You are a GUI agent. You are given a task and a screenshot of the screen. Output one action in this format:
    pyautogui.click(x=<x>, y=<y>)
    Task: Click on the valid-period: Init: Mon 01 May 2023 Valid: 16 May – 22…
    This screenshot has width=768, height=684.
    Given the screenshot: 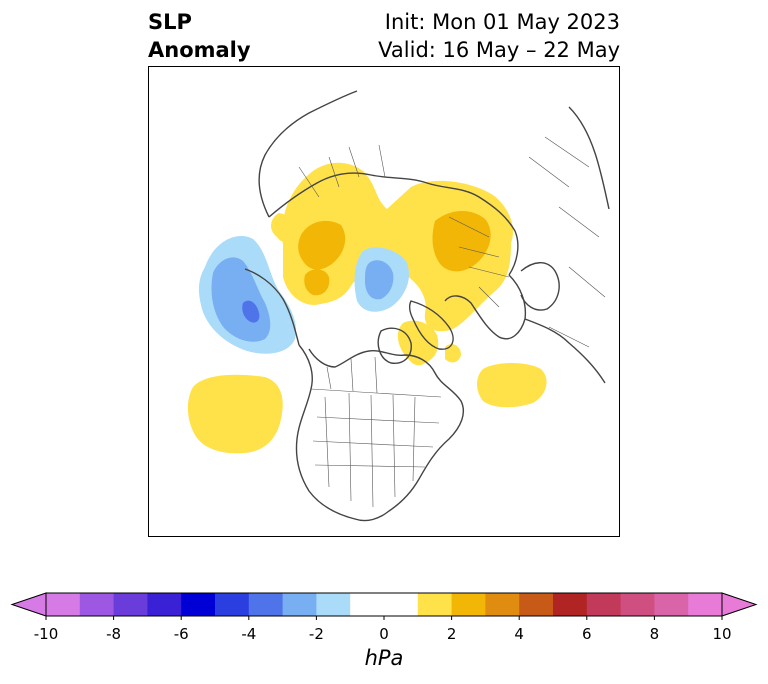 What is the action you would take?
    pyautogui.click(x=499, y=36)
    